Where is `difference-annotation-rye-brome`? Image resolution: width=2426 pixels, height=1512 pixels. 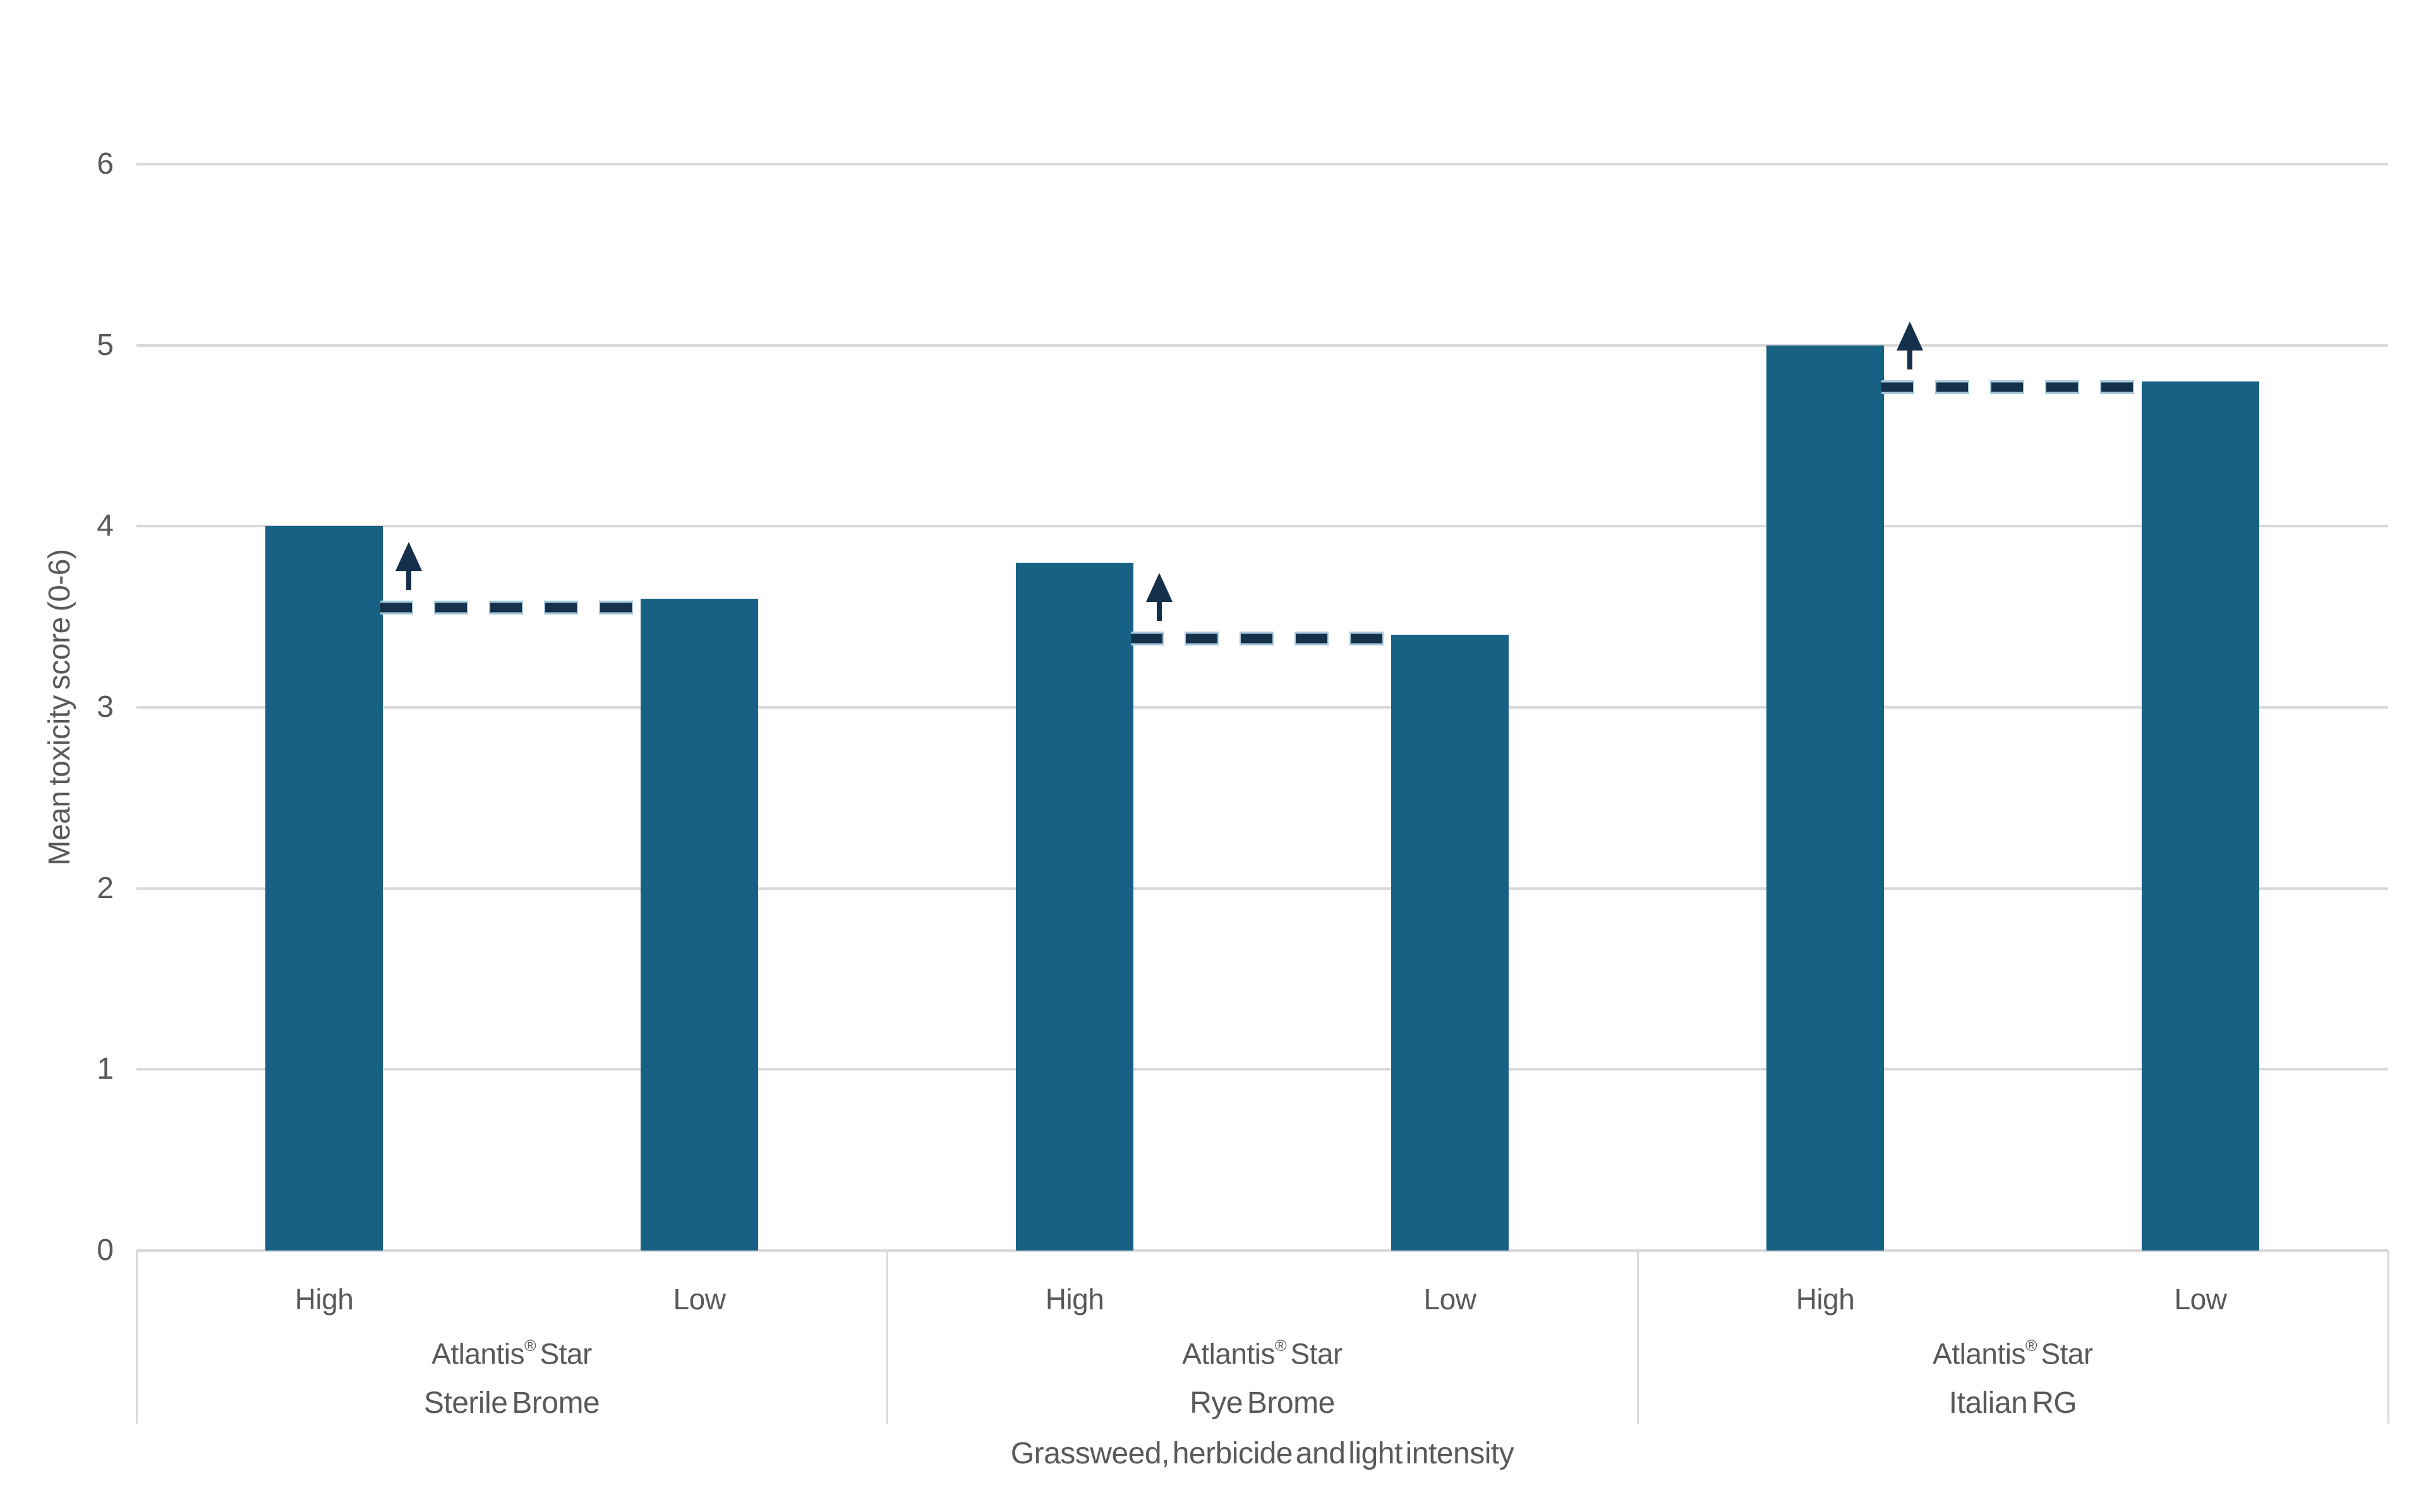 difference-annotation-rye-brome is located at coordinates (1264, 609).